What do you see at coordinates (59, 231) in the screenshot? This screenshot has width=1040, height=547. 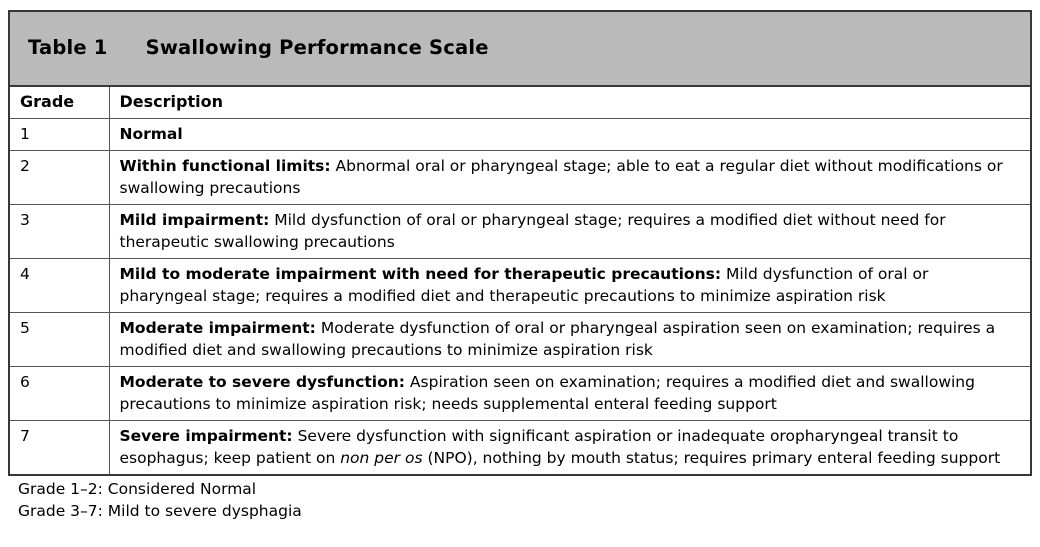 I see `grade-cell: 3` at bounding box center [59, 231].